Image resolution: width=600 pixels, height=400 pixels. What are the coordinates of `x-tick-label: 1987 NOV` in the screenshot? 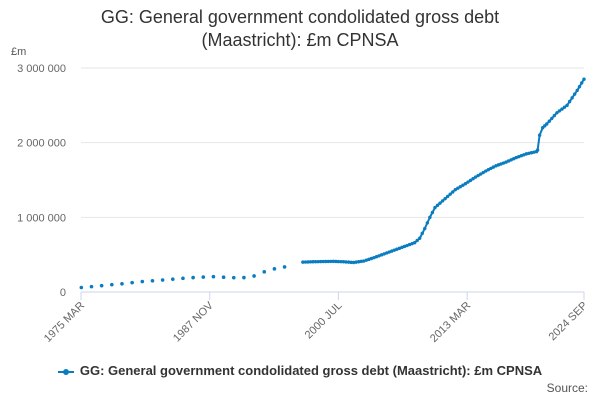 It's located at (193, 321).